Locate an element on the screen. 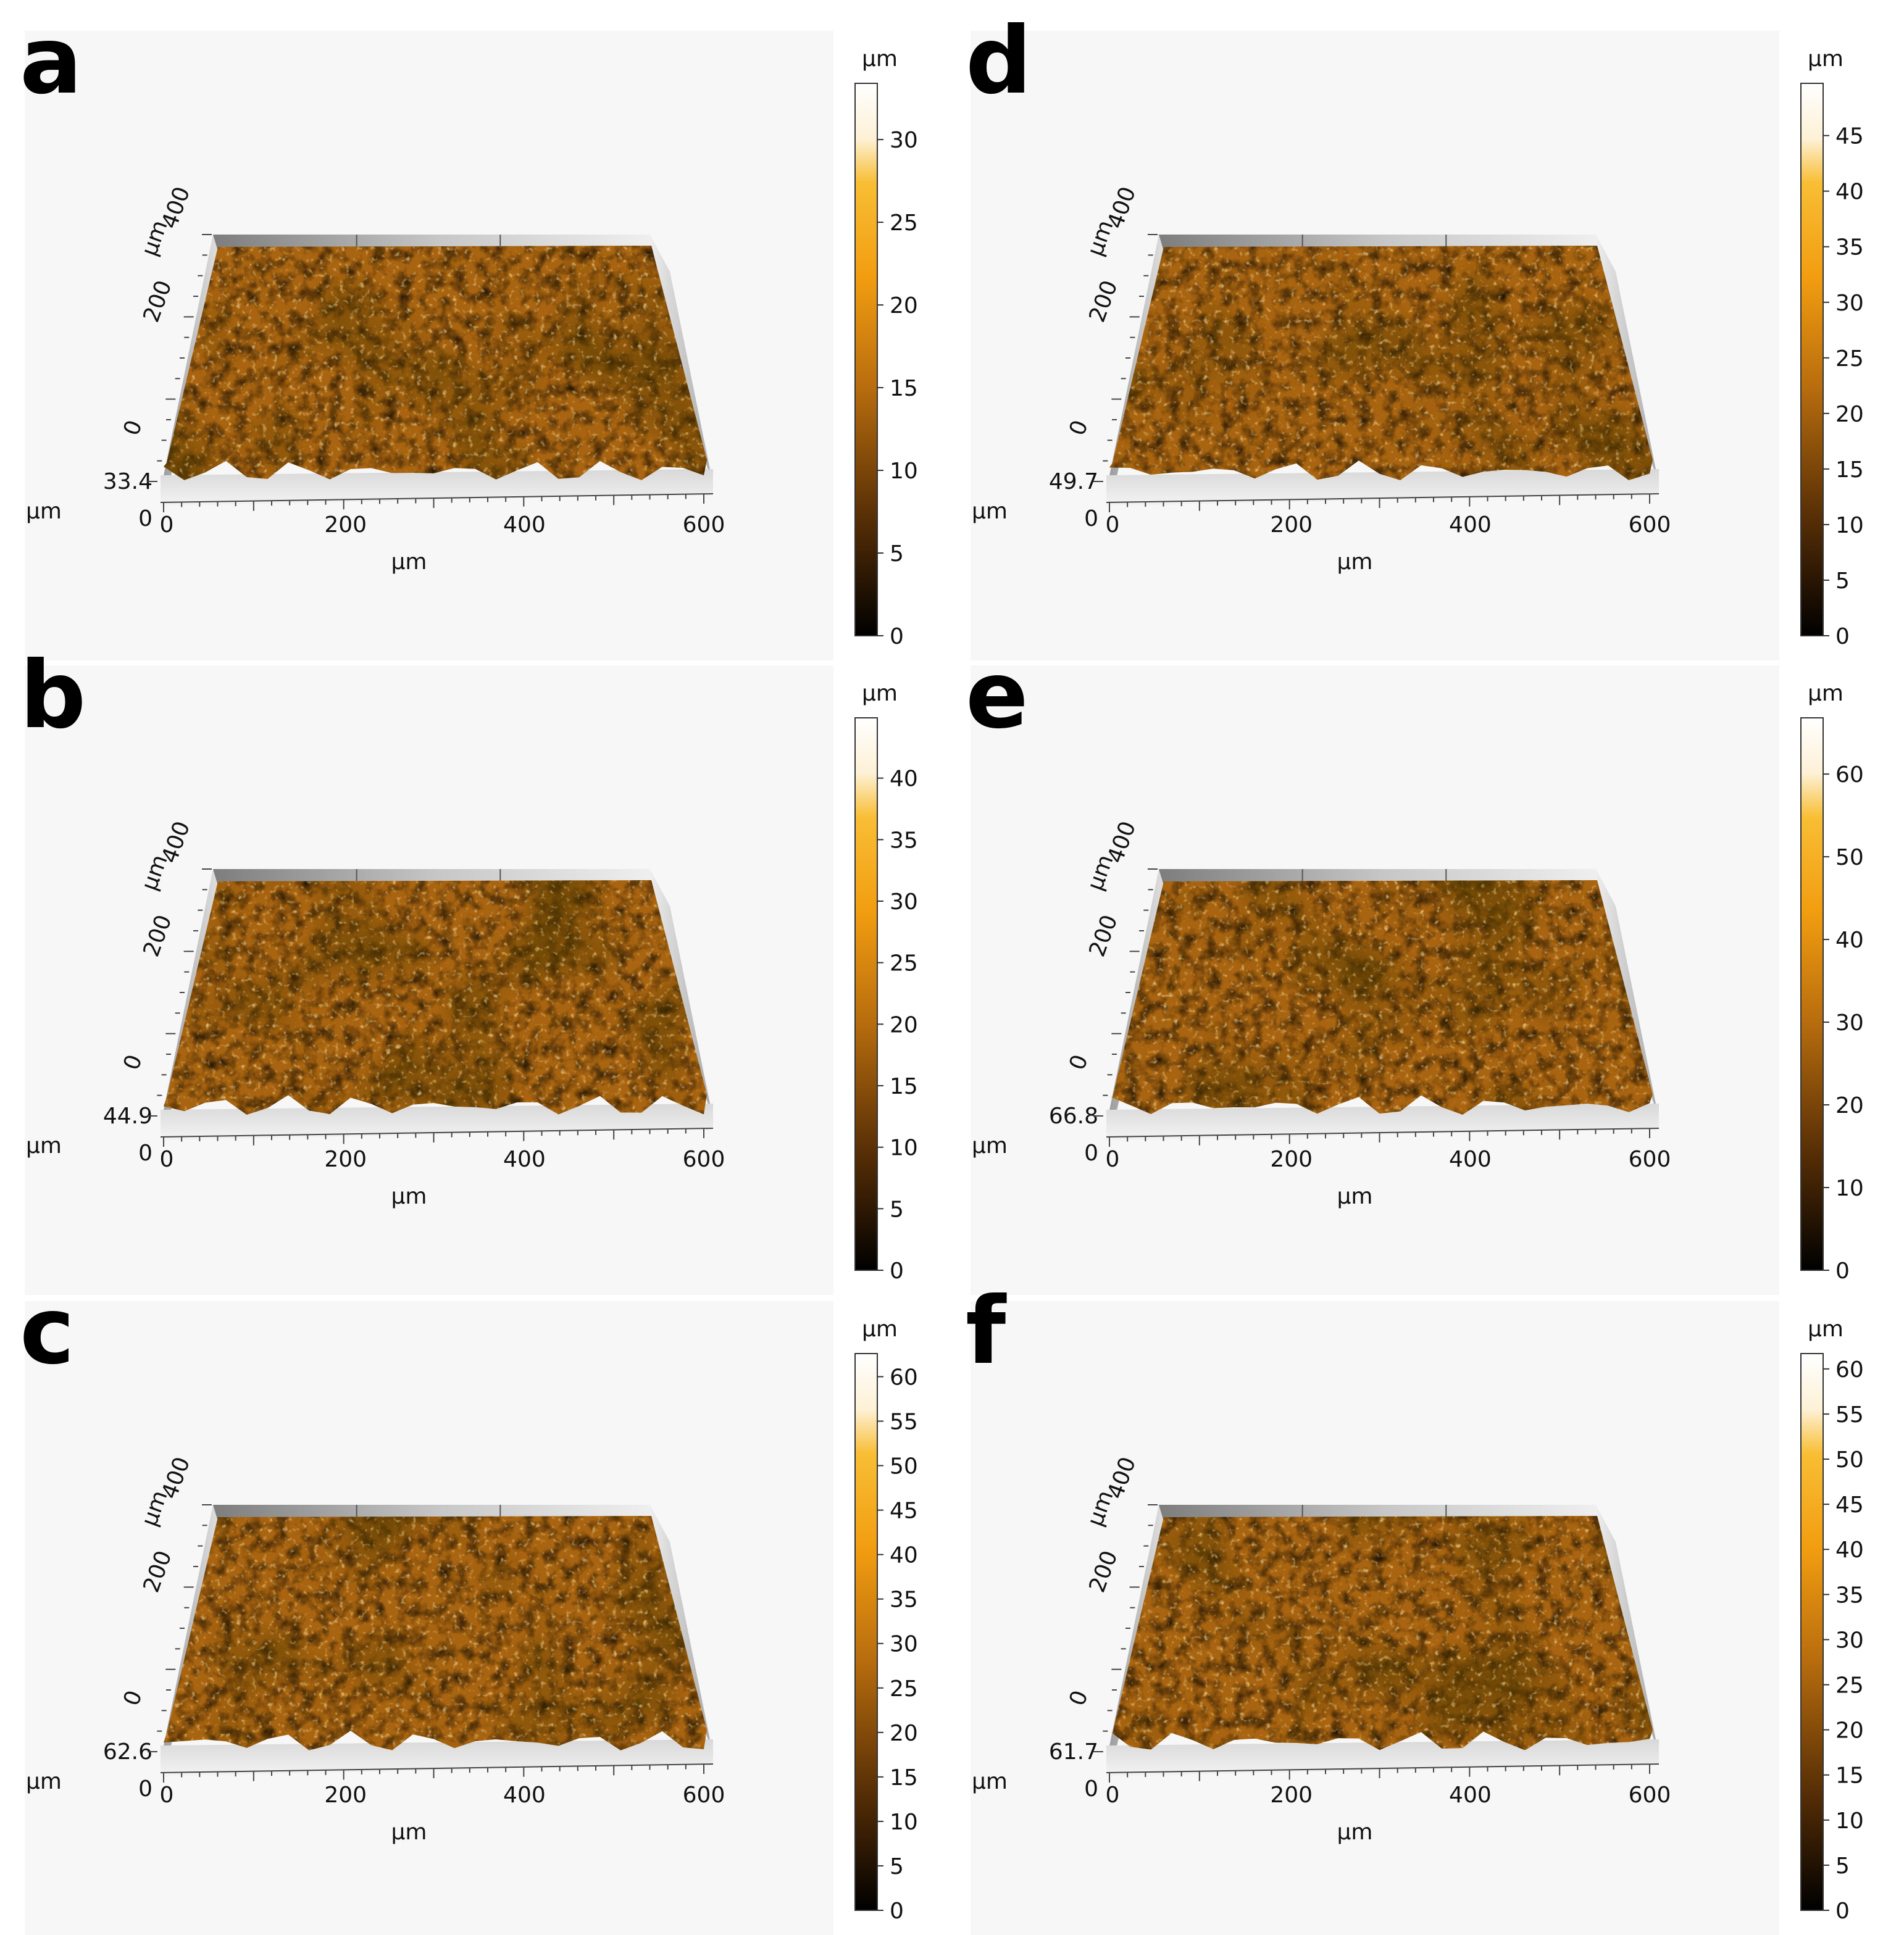  panel-letter: c is located at coordinates (47, 1331).